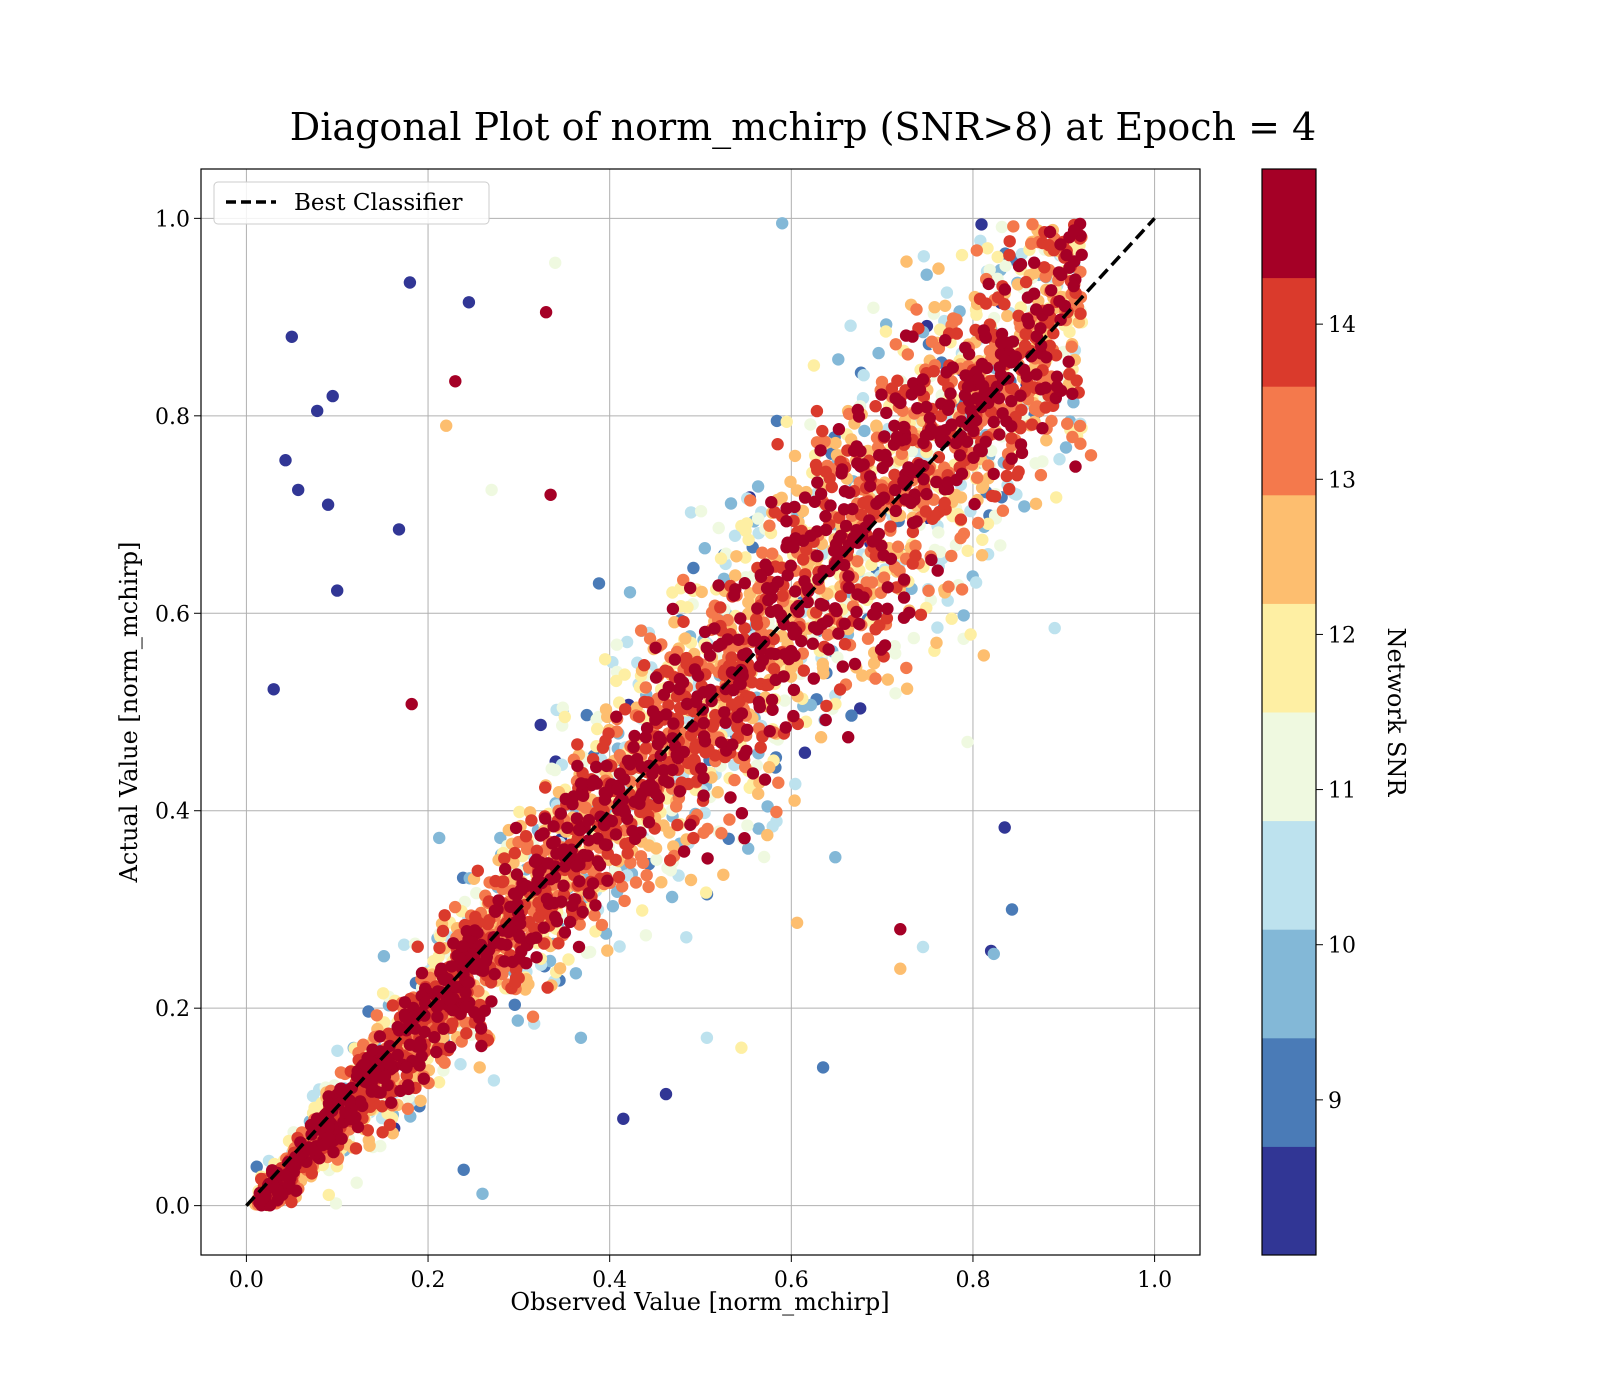 This screenshot has height=1400, width=1600. What do you see at coordinates (172, 1009) in the screenshot?
I see `y-tick-label: 0.2` at bounding box center [172, 1009].